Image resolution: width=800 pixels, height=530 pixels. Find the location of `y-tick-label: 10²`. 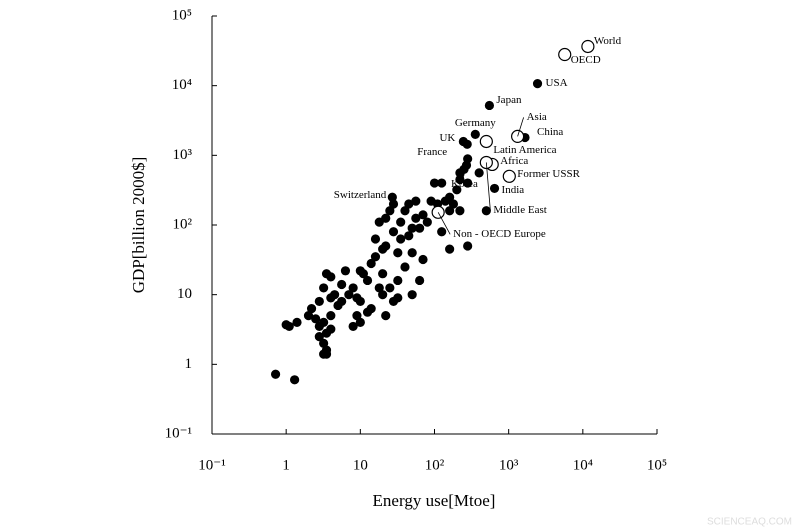

y-tick-label: 10² is located at coordinates (183, 224).